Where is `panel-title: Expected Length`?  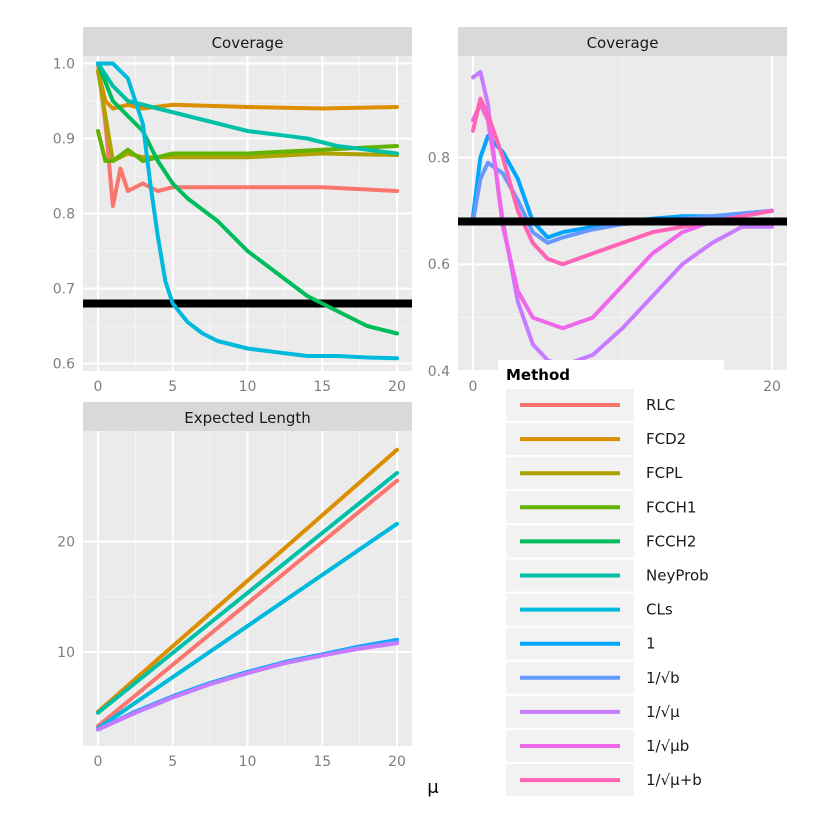 panel-title: Expected Length is located at coordinates (247, 418).